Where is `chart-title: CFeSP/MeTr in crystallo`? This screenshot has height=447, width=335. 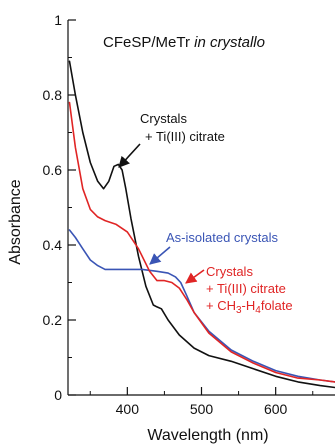
chart-title: CFeSP/MeTr in crystallo is located at coordinates (184, 42).